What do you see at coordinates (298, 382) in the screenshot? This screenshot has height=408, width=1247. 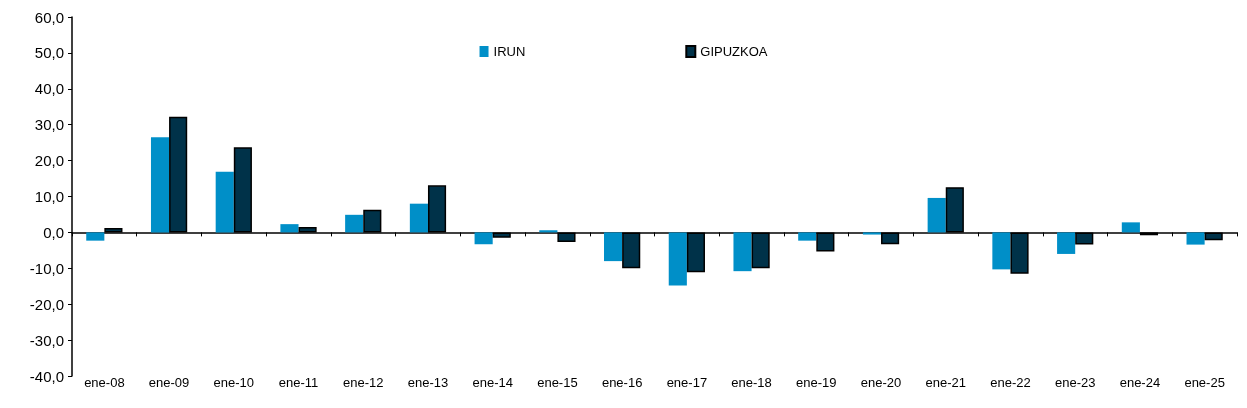 I see `x-tick-label: ene-11` at bounding box center [298, 382].